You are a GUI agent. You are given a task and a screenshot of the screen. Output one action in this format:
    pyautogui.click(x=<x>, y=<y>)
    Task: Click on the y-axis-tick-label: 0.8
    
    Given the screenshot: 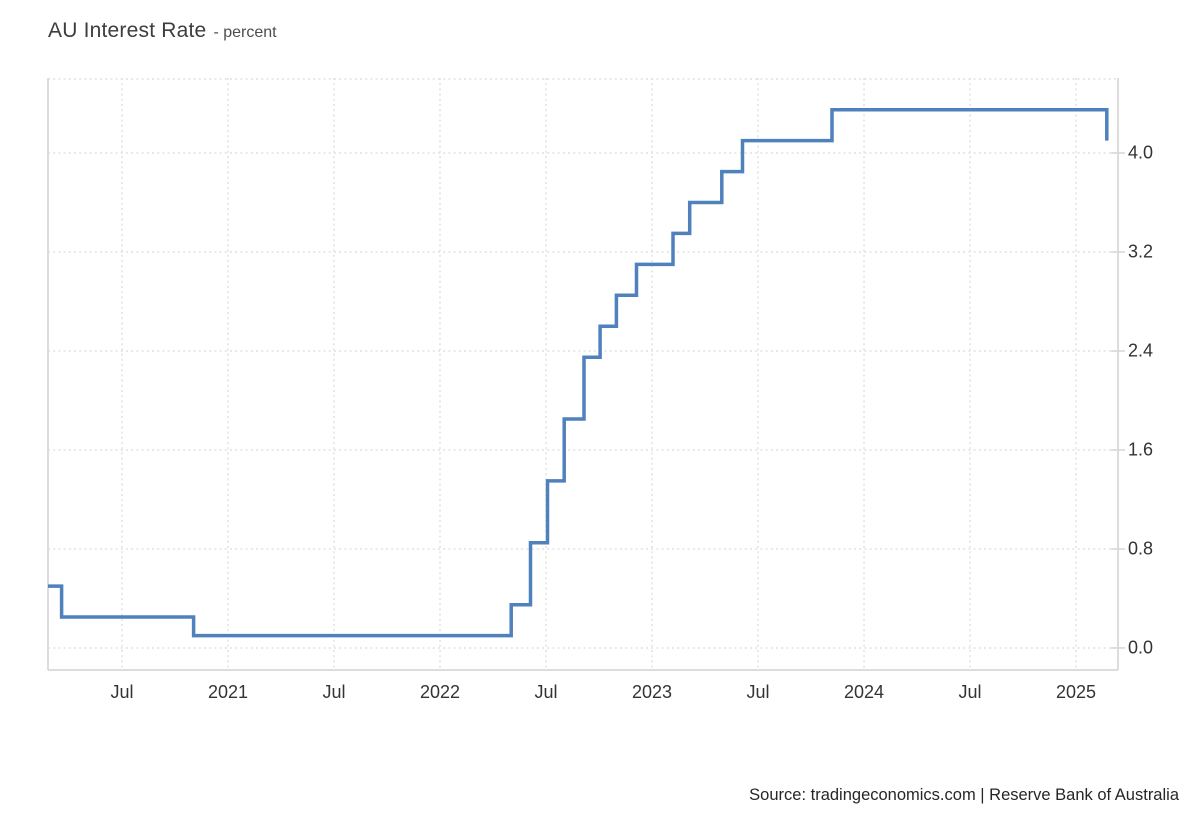 What is the action you would take?
    pyautogui.click(x=1141, y=548)
    